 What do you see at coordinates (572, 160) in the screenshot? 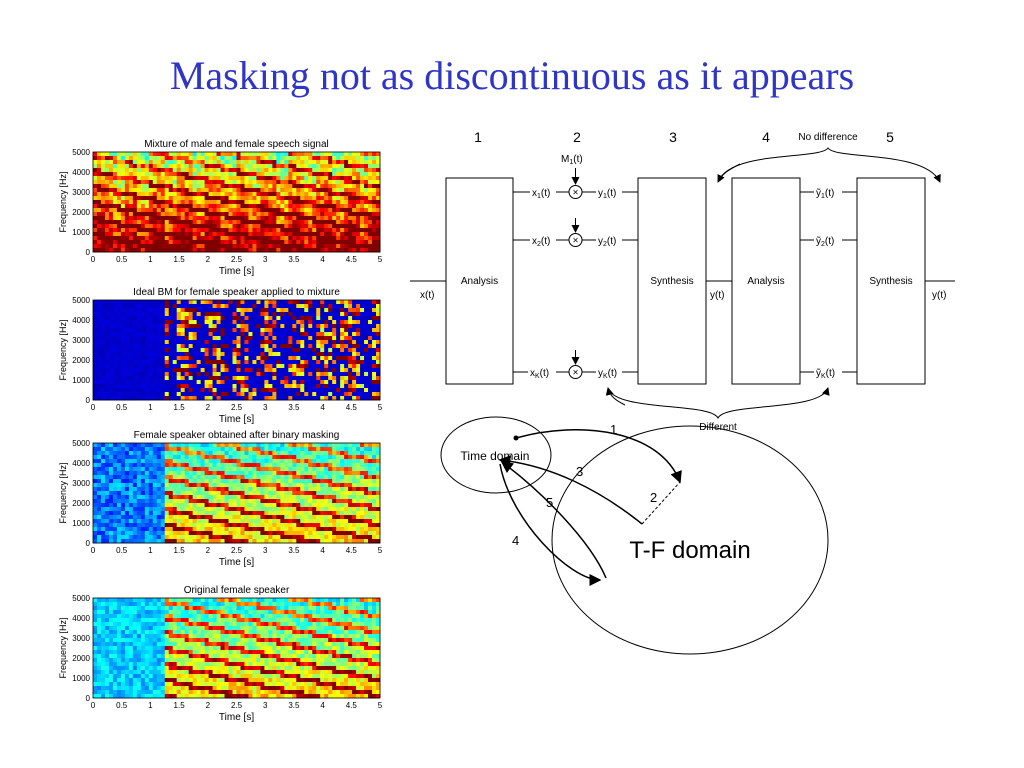
I see `mask-label: M1(t)` at bounding box center [572, 160].